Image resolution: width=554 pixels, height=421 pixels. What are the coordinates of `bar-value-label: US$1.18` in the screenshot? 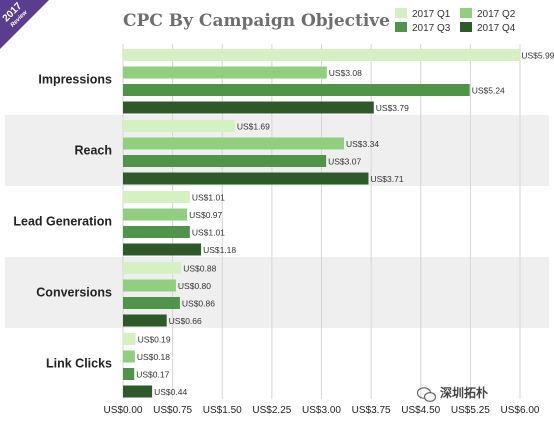 It's located at (219, 250).